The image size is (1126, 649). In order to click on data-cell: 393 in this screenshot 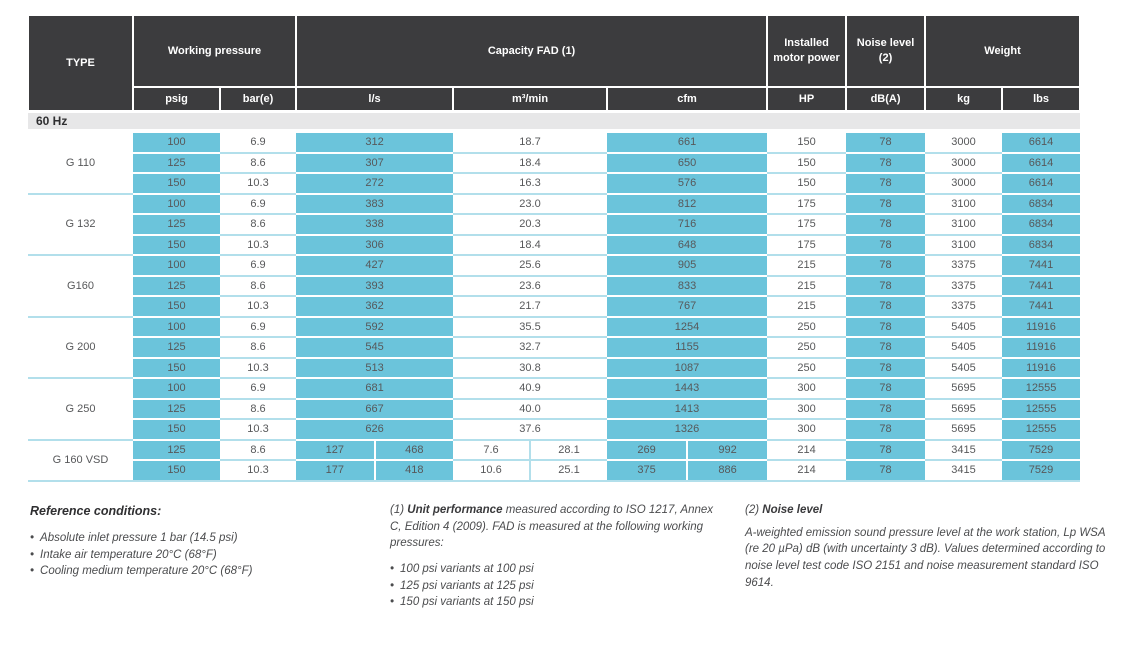, I will do `click(375, 286)`.